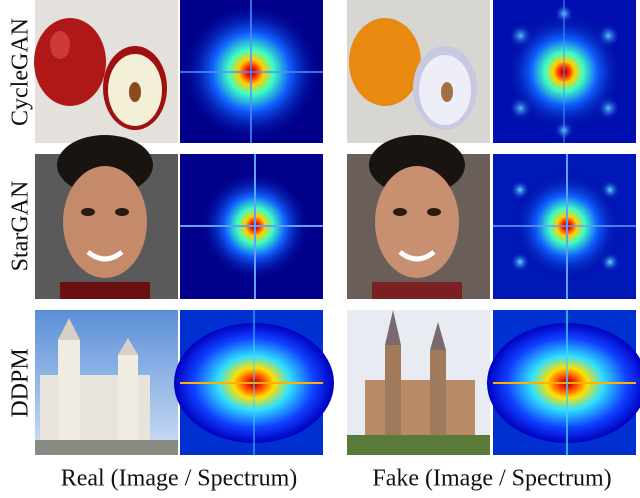 The width and height of the screenshot is (640, 498). Describe the element at coordinates (491, 479) in the screenshot. I see `column-label: Fake (Image / Spectrum)` at that location.